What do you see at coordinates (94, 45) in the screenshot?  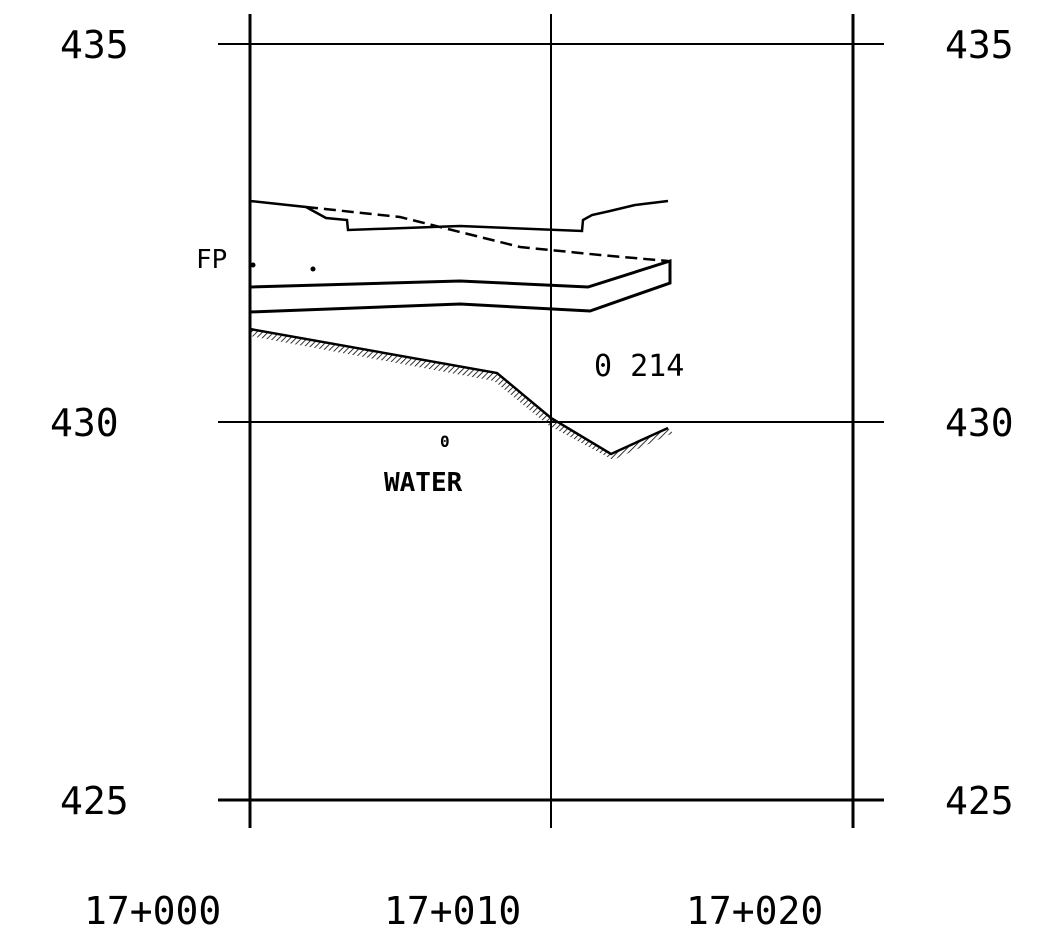 I see `y-tick-left-0: 435` at bounding box center [94, 45].